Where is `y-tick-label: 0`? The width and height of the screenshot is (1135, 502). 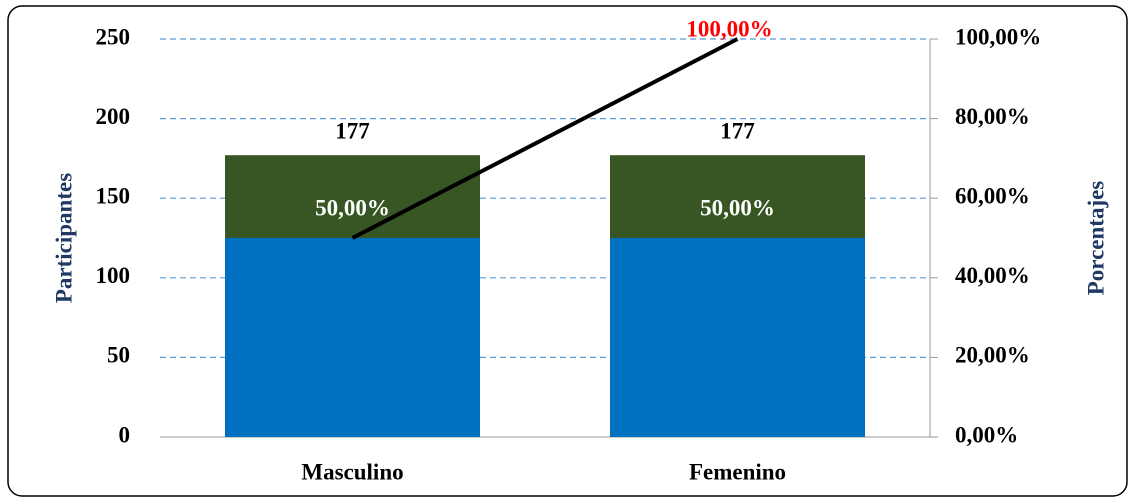
y-tick-label: 0 is located at coordinates (125, 434).